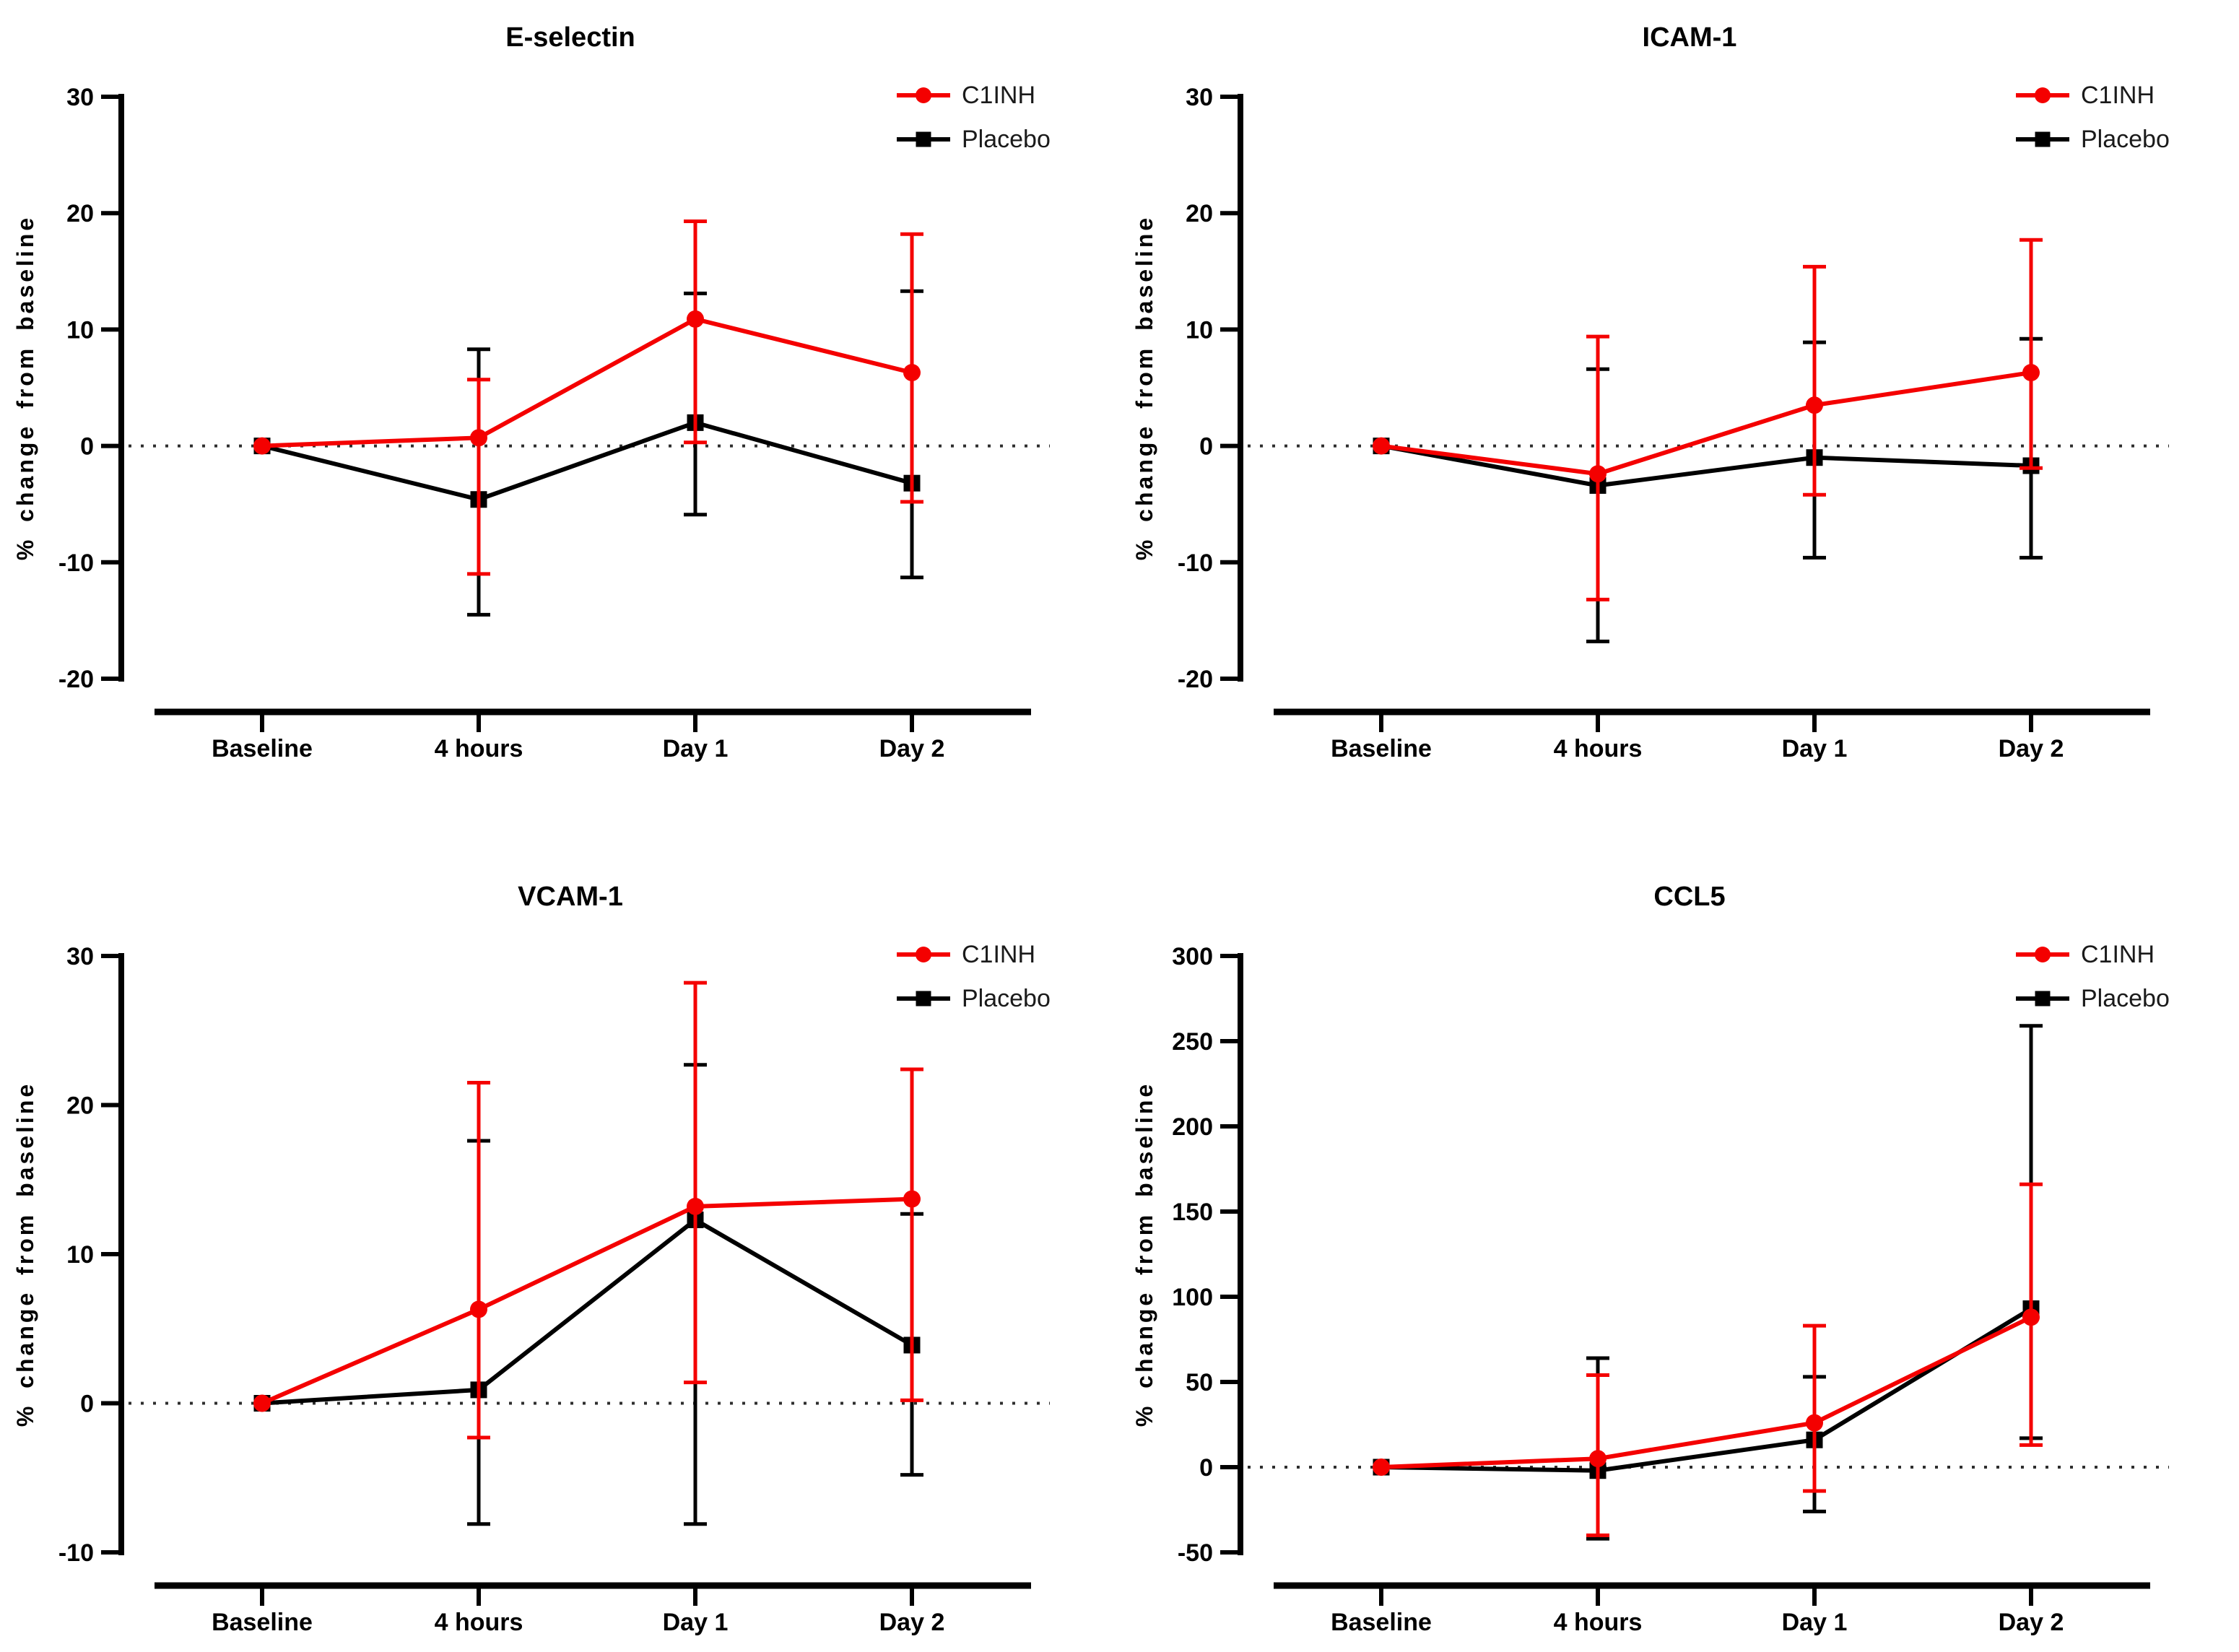 Image resolution: width=2239 pixels, height=1652 pixels. I want to click on chart-title: ICAM-1, so click(1690, 37).